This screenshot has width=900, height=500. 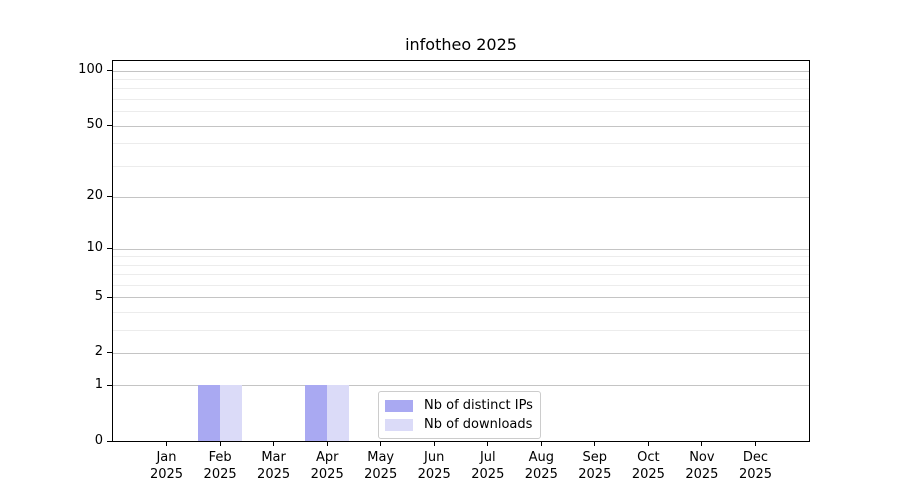 What do you see at coordinates (381, 466) in the screenshot?
I see `x-tick-label: May 2025` at bounding box center [381, 466].